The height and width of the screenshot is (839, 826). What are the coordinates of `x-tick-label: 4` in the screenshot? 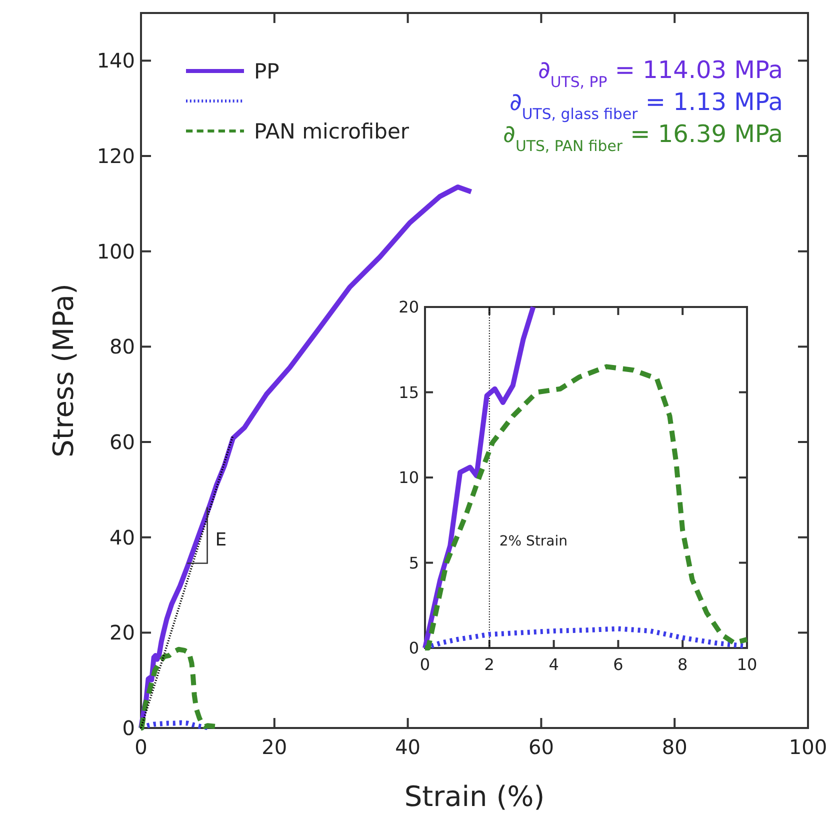 It's located at (553, 664).